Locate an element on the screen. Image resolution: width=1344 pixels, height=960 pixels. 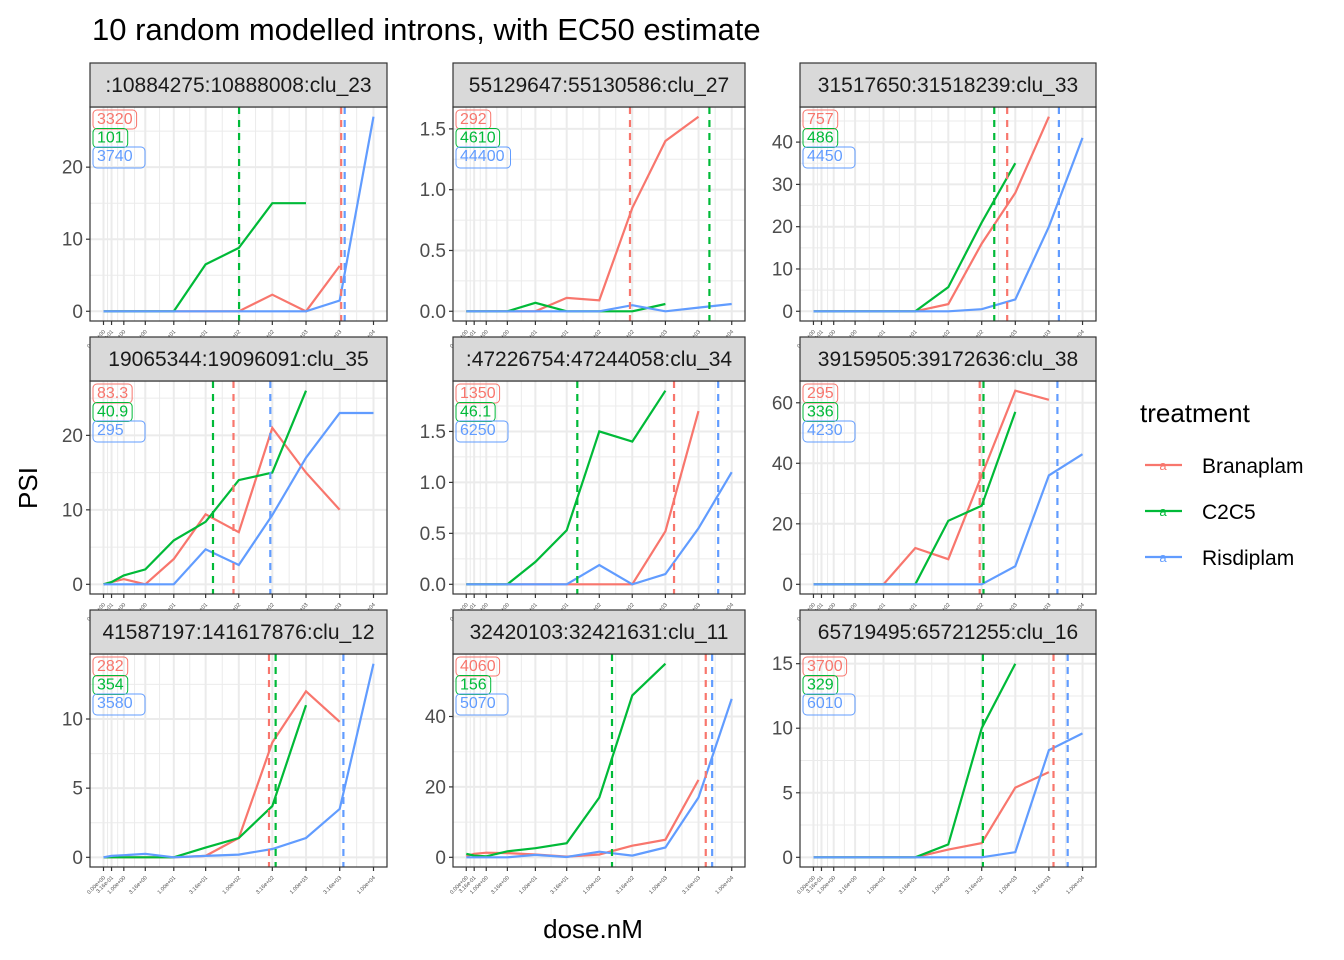
legend-item-risdiplam: a Risdiplam is located at coordinates (1219, 558).